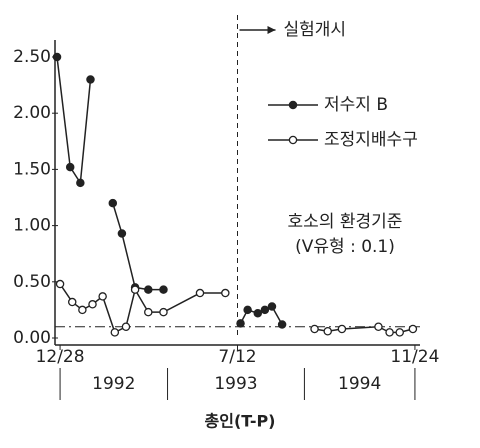 The width and height of the screenshot is (480, 448). What do you see at coordinates (32, 113) in the screenshot?
I see `y-tick-label: 2.00` at bounding box center [32, 113].